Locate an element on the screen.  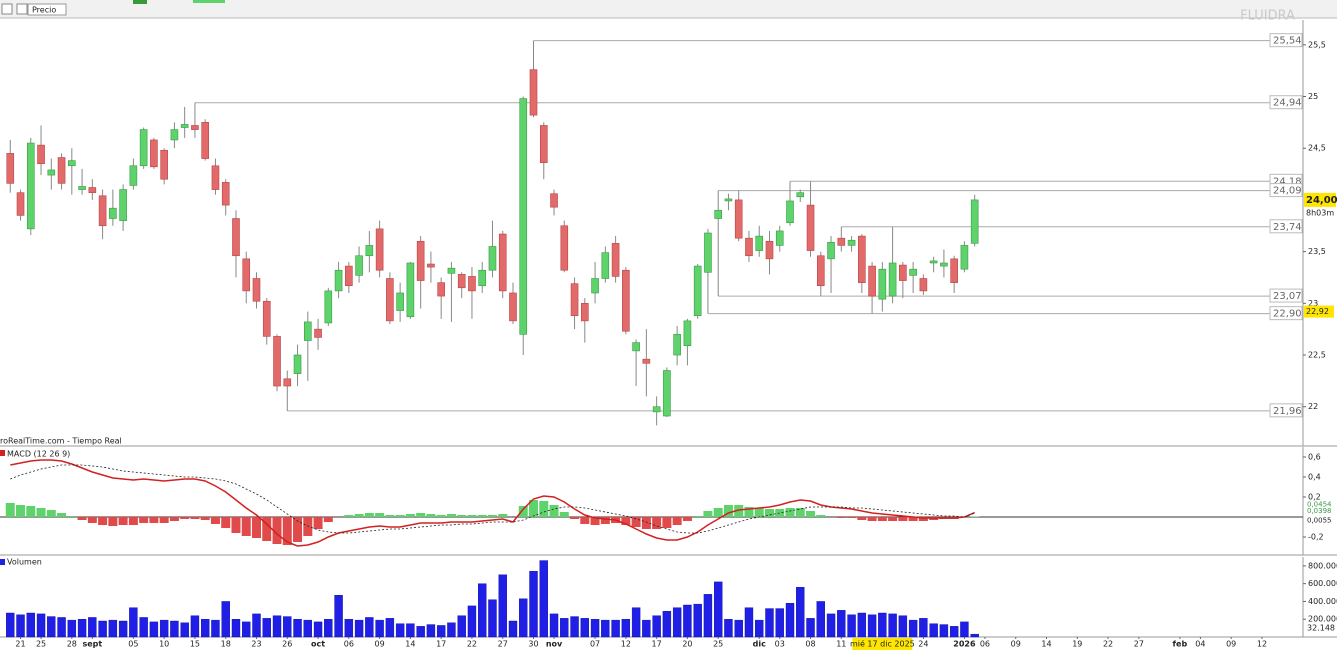
x-tick-label: 20 is located at coordinates (687, 644).